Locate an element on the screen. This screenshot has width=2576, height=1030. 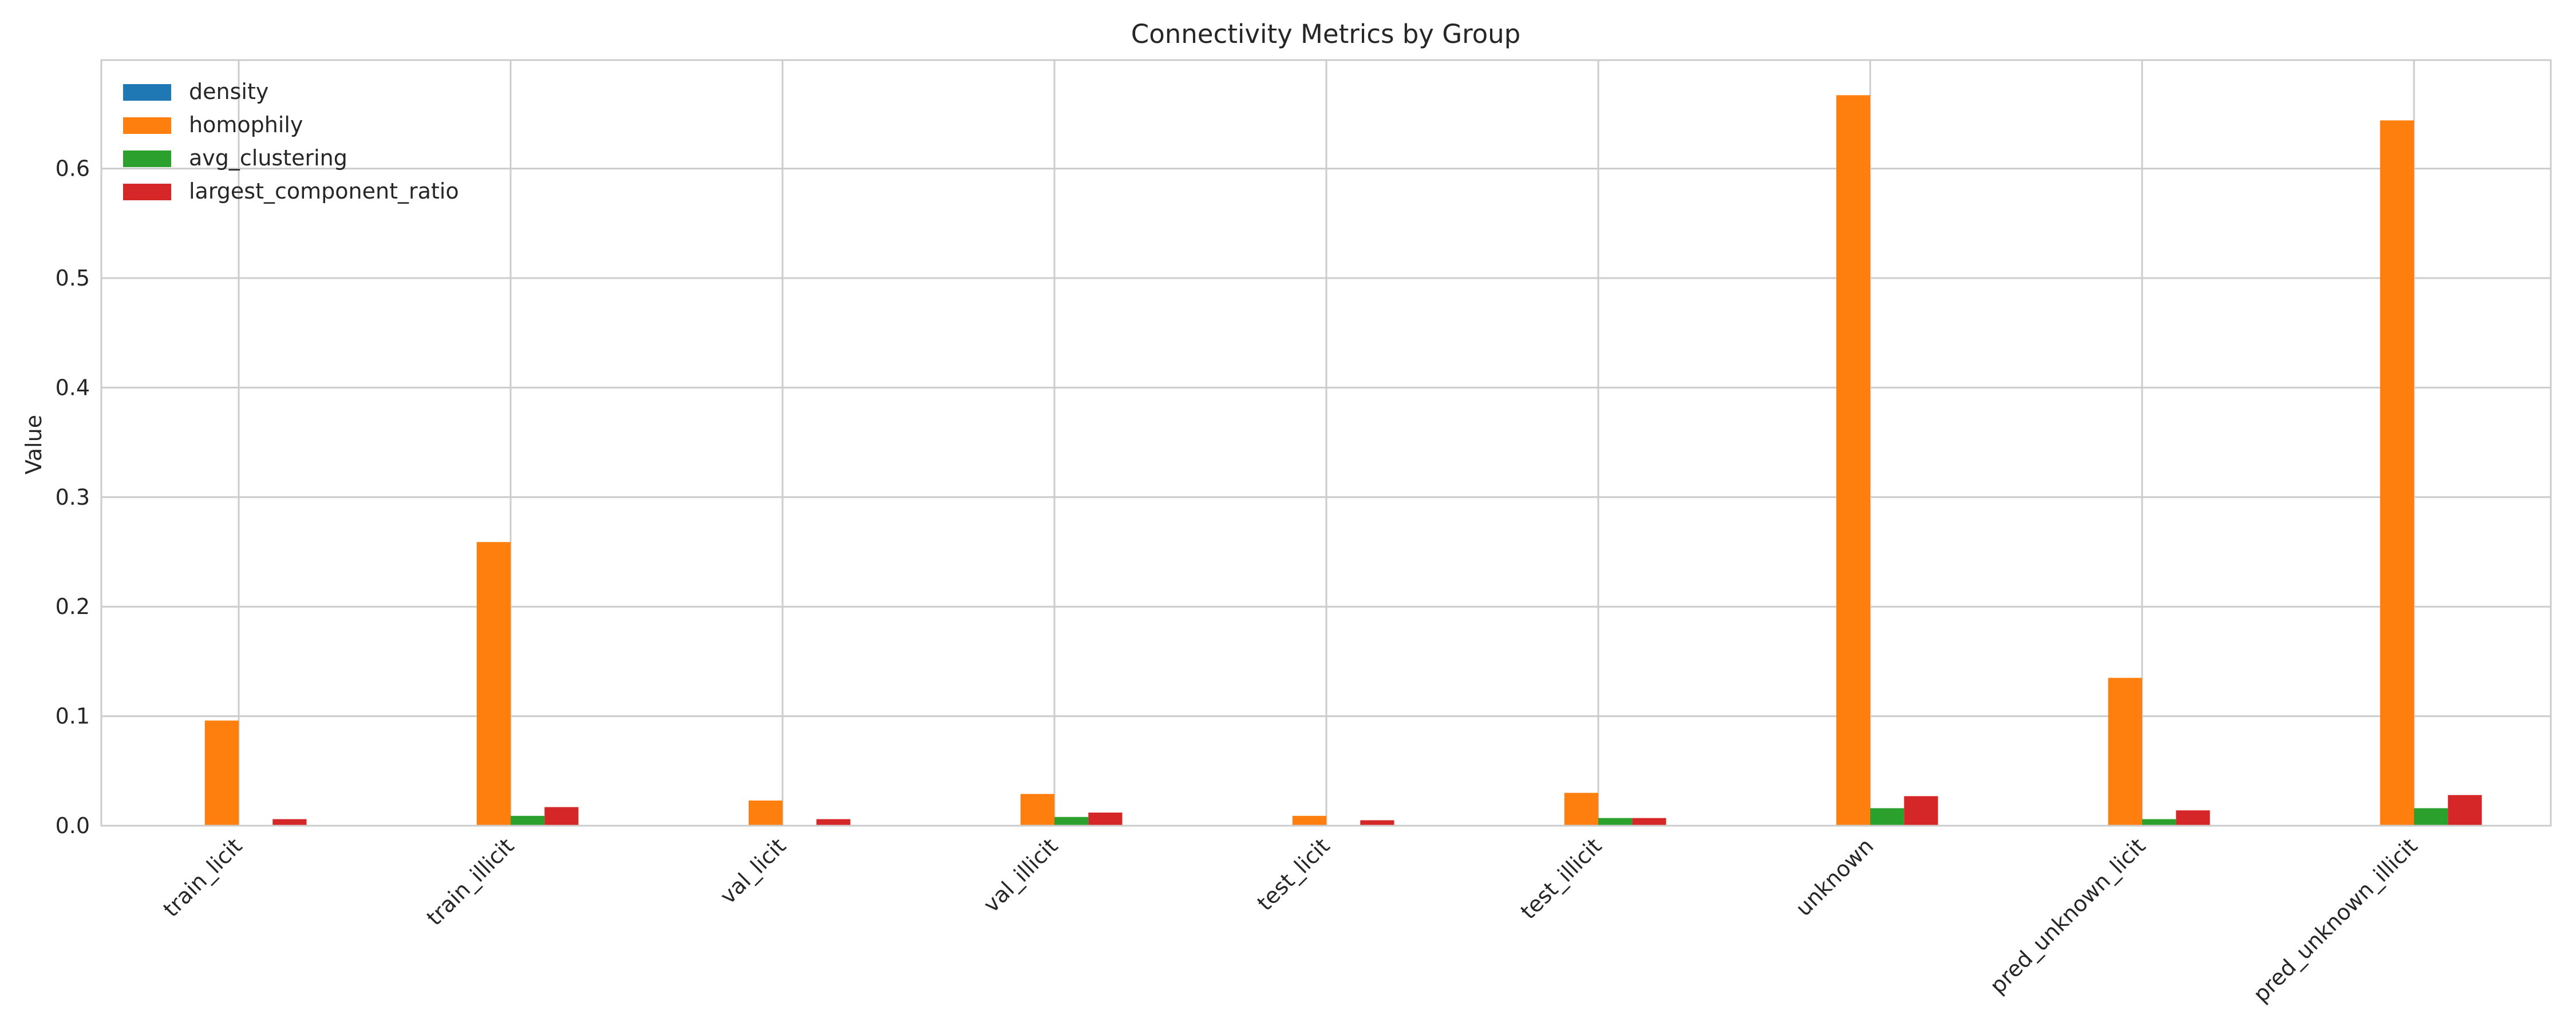
legend-label-avg_clustering: avg_clustering is located at coordinates (268, 158).